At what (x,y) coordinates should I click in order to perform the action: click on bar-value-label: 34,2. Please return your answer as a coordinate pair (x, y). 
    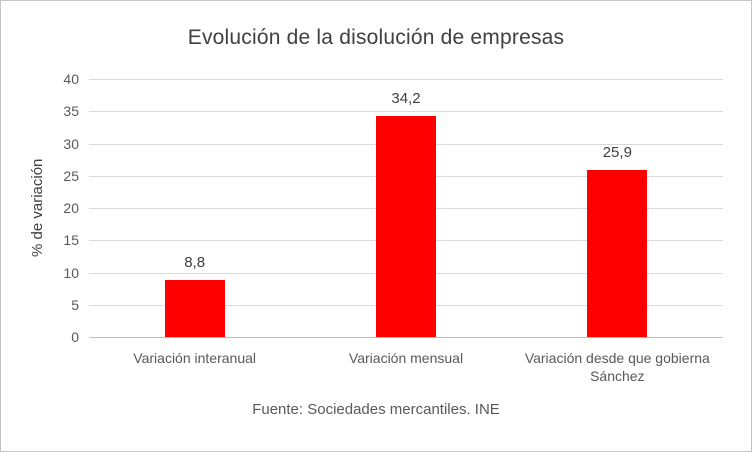
    Looking at the image, I should click on (406, 98).